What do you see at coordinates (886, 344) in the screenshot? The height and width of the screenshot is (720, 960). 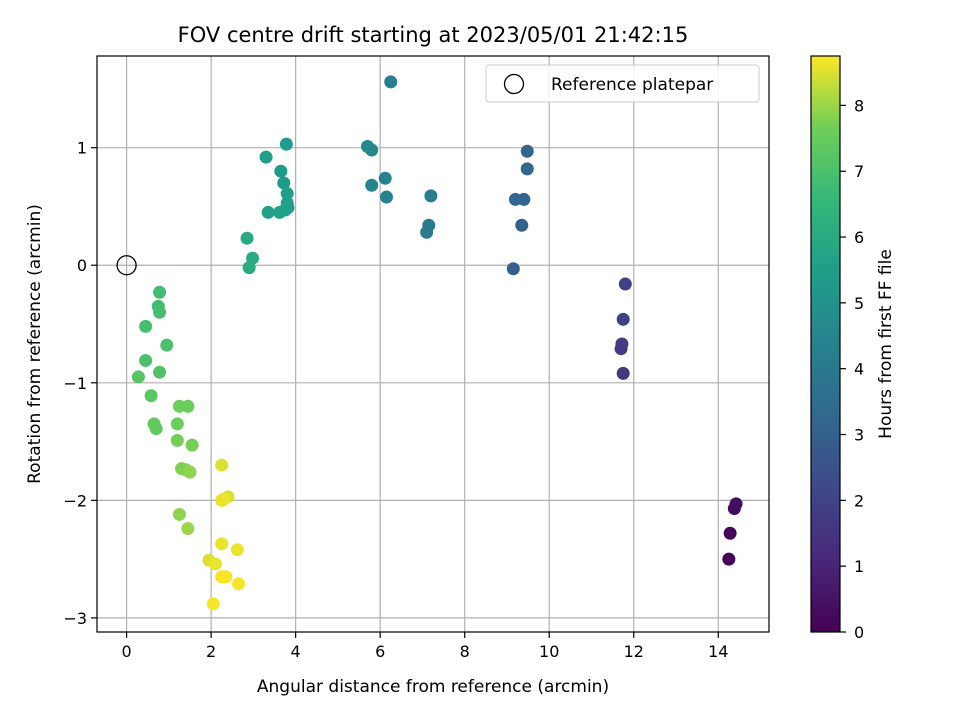 I see `colorbar-label: Hours from first FF file` at bounding box center [886, 344].